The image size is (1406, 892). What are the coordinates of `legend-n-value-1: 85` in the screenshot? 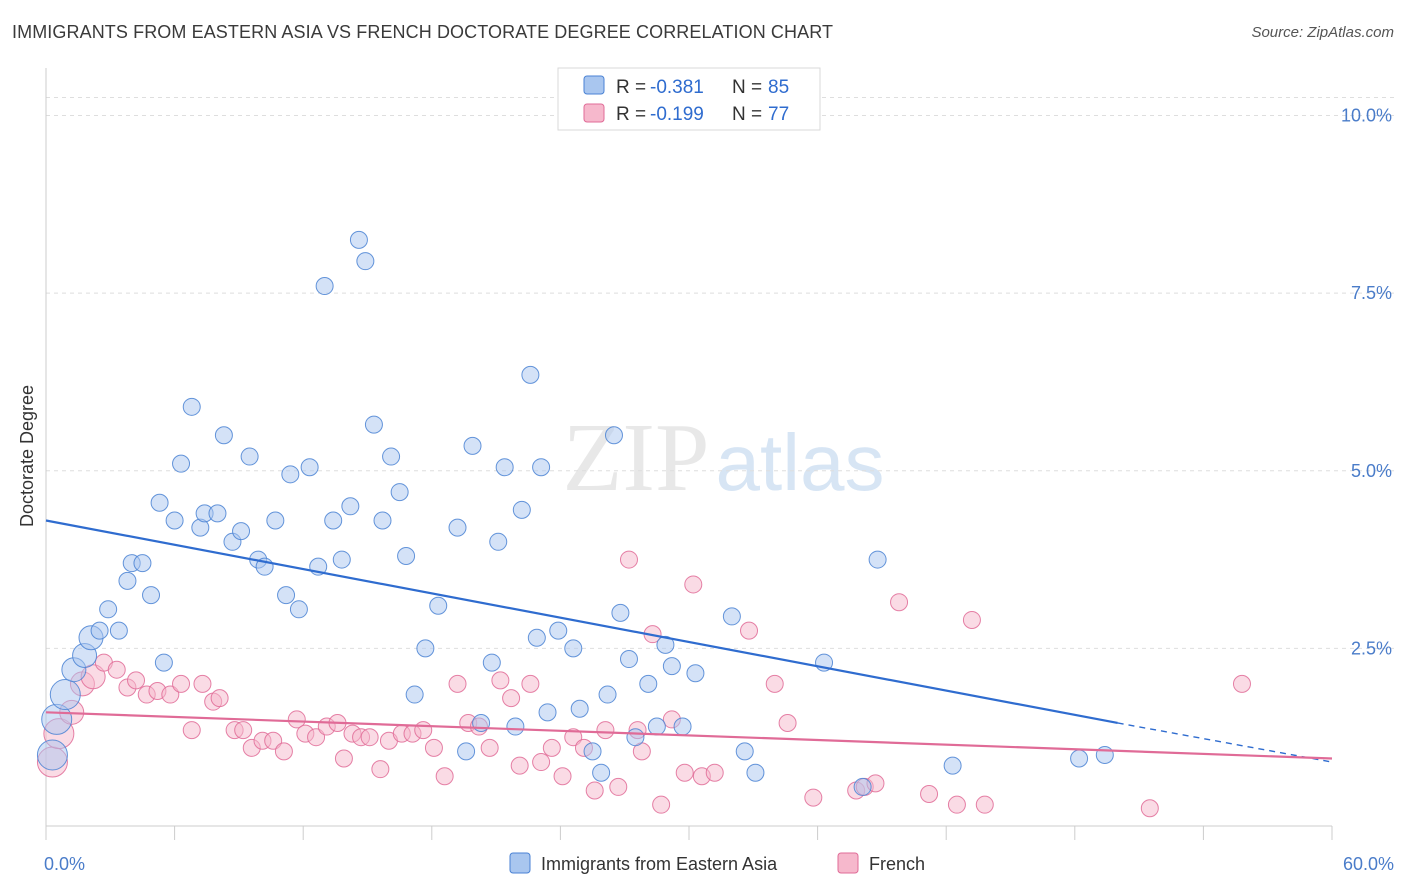 It's located at (778, 87).